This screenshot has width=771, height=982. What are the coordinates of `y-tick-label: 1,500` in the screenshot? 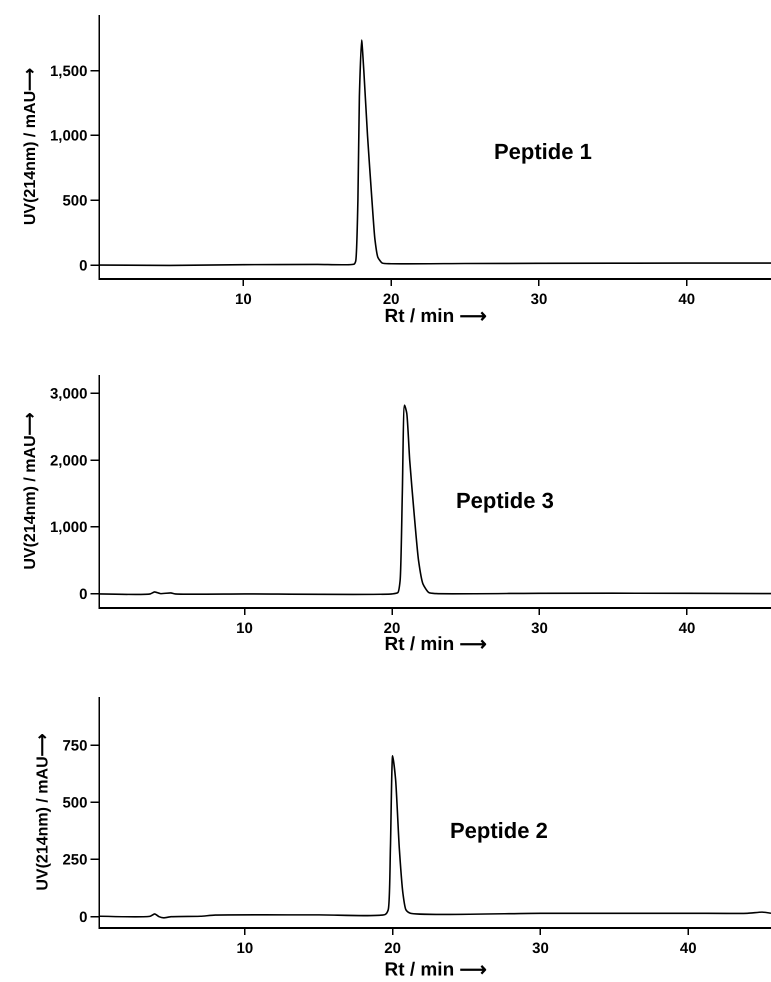 It's located at (69, 71).